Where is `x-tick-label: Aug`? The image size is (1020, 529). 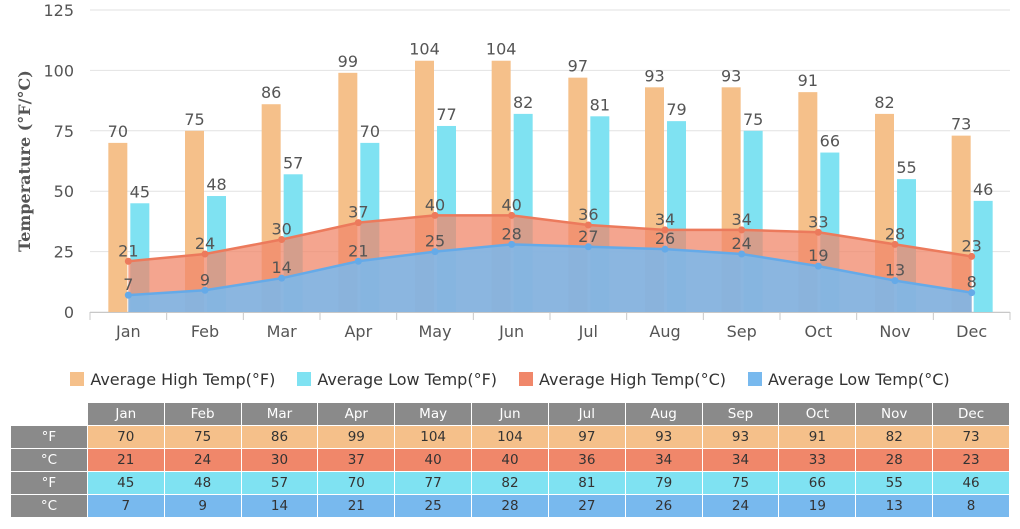 x-tick-label: Aug is located at coordinates (664, 331).